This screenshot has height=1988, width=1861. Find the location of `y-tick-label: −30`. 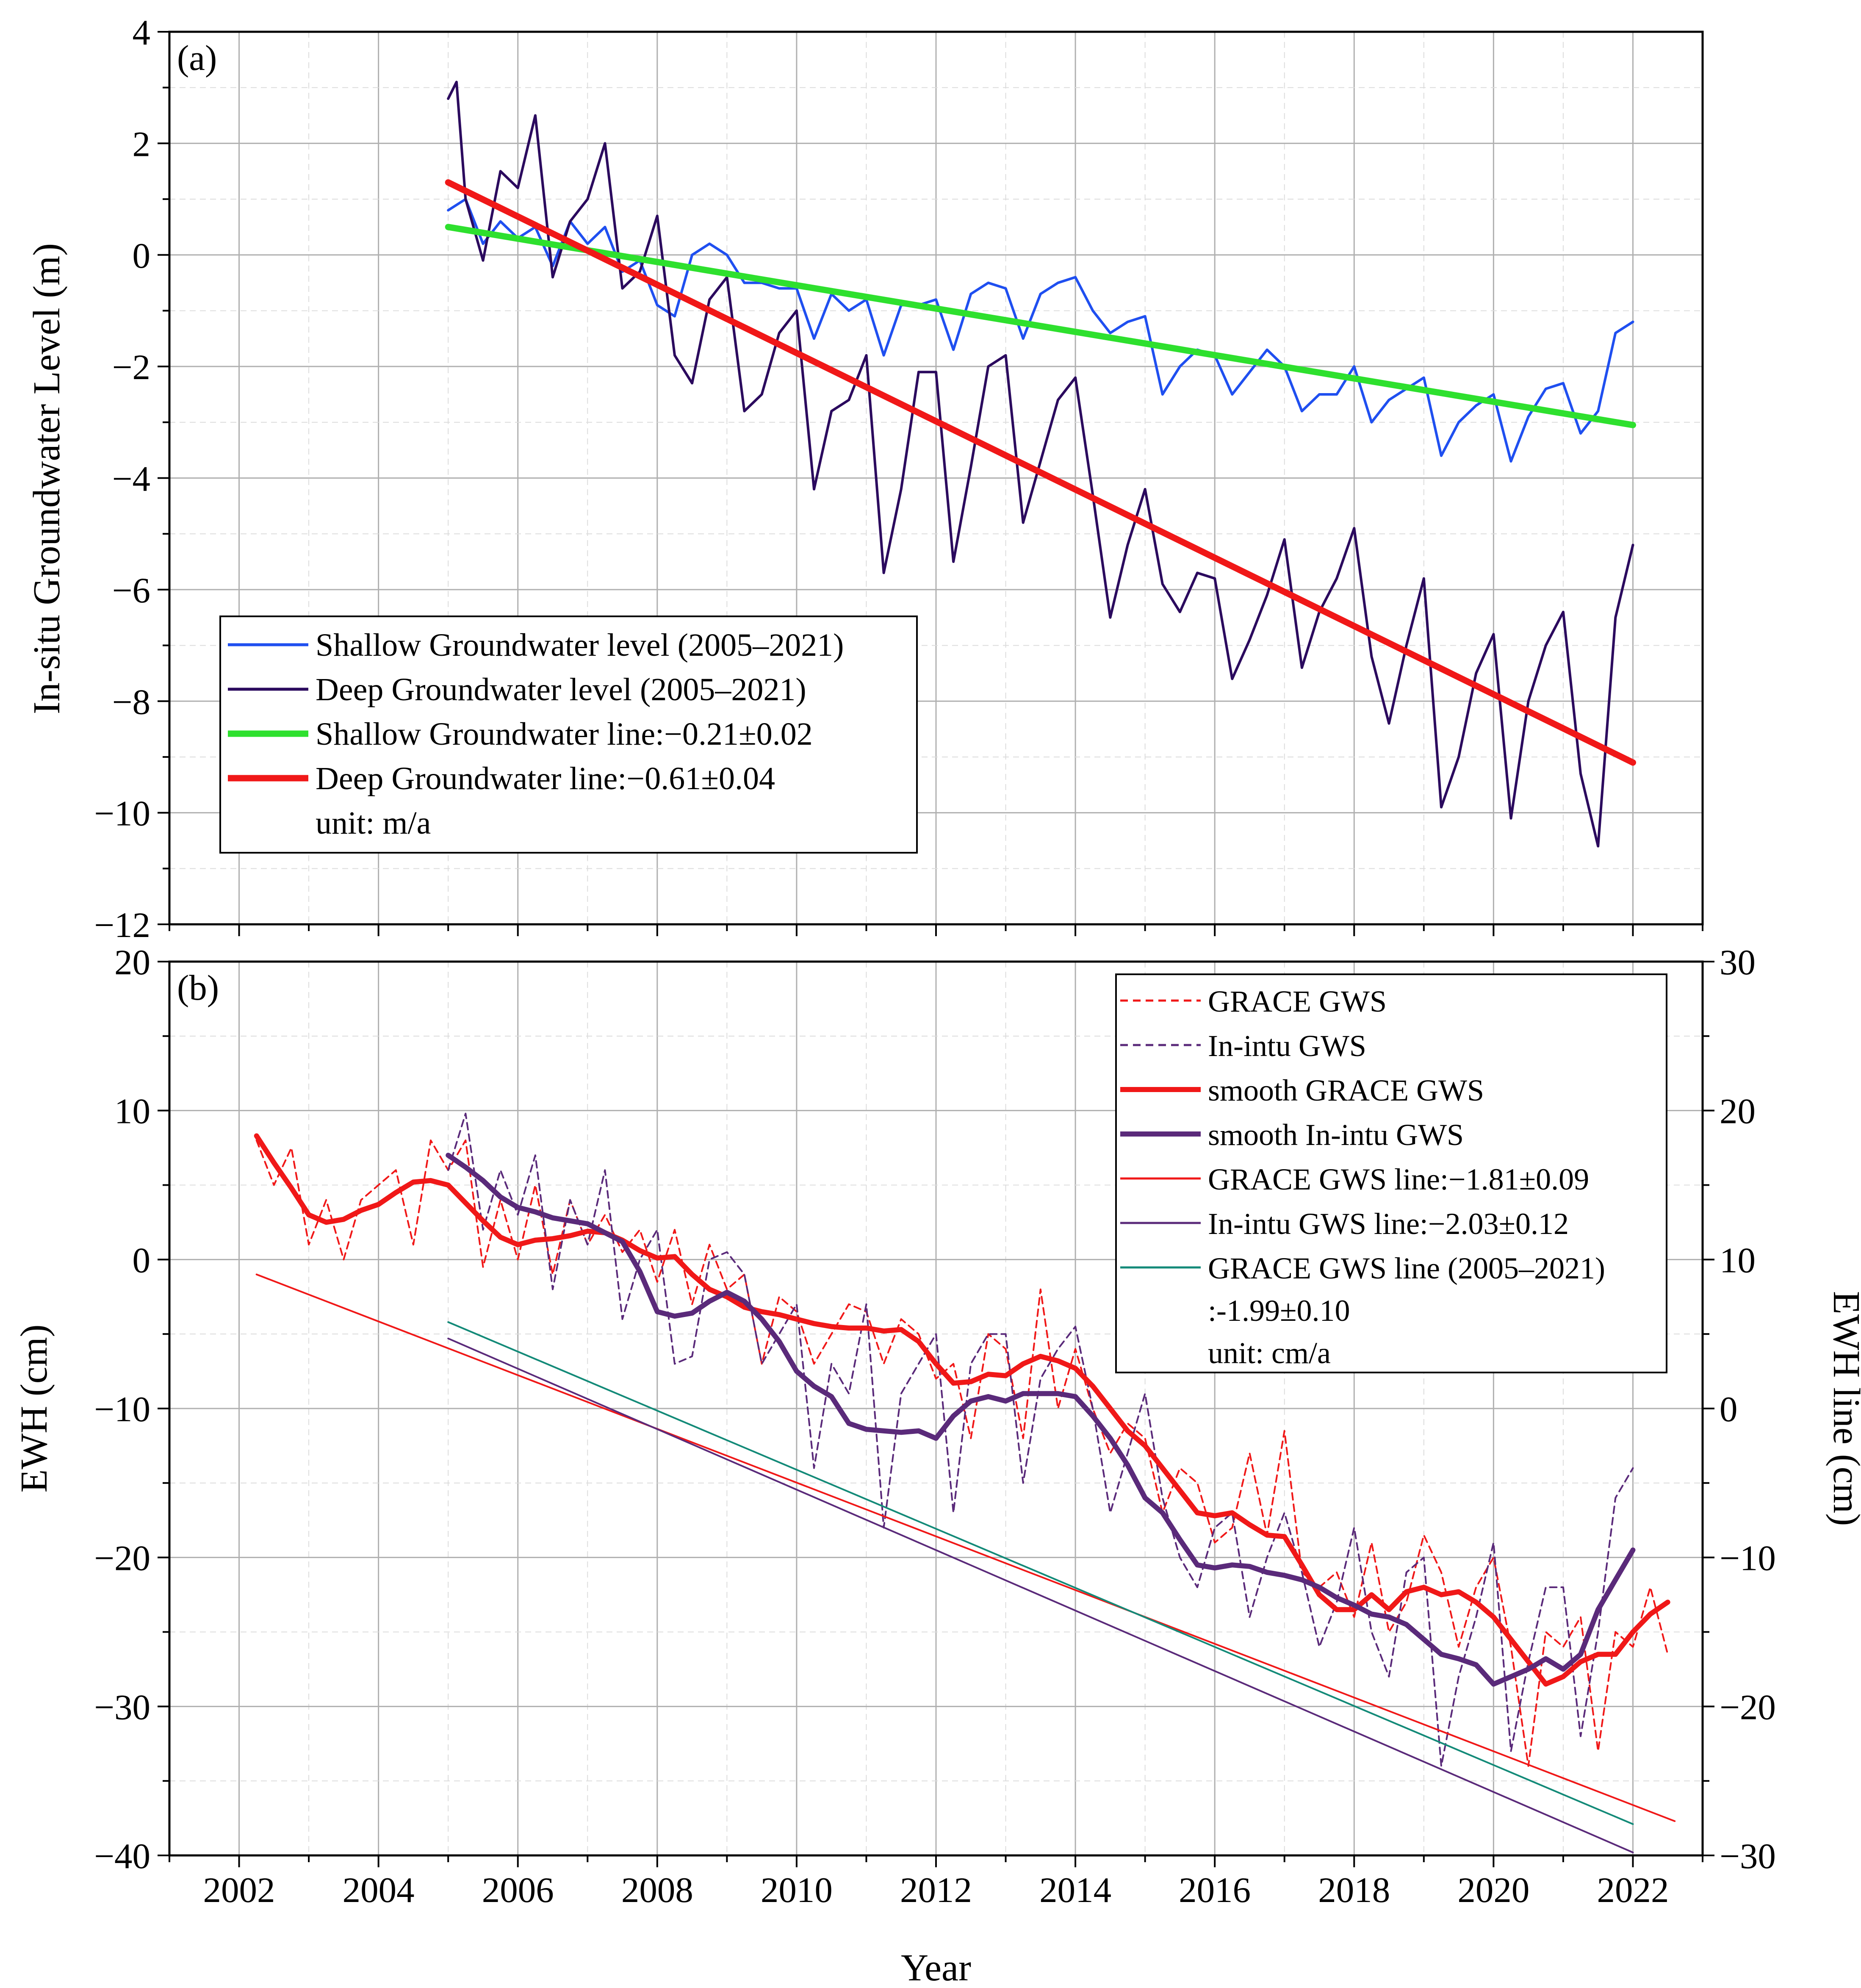

y-tick-label: −30 is located at coordinates (122, 1707).